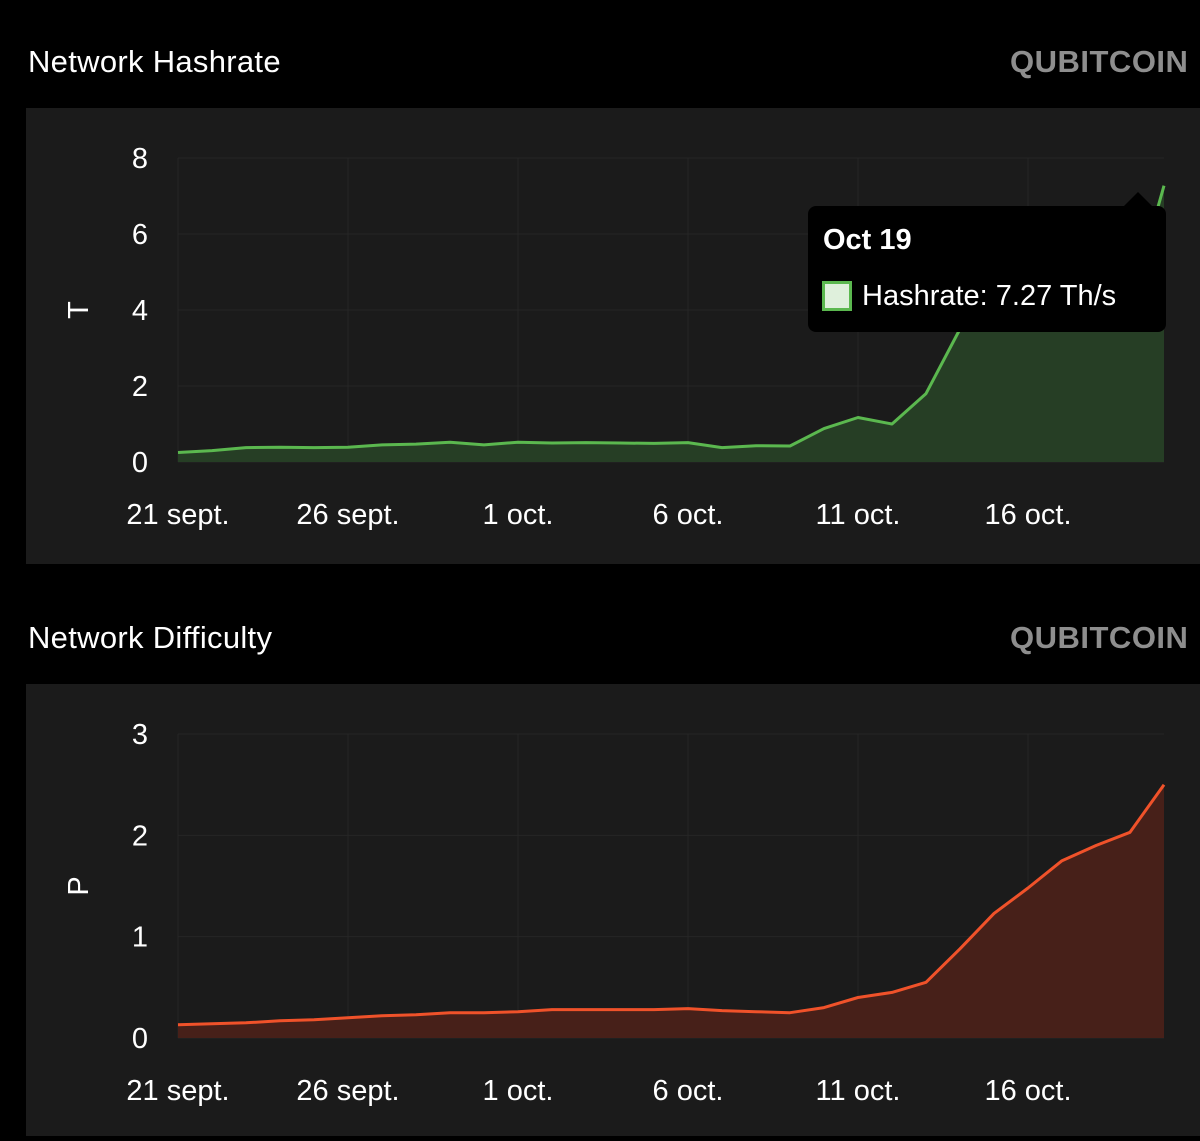 This screenshot has height=1141, width=1200. Describe the element at coordinates (347, 515) in the screenshot. I see `hashrate-x-tick-label: 26 sept.` at that location.